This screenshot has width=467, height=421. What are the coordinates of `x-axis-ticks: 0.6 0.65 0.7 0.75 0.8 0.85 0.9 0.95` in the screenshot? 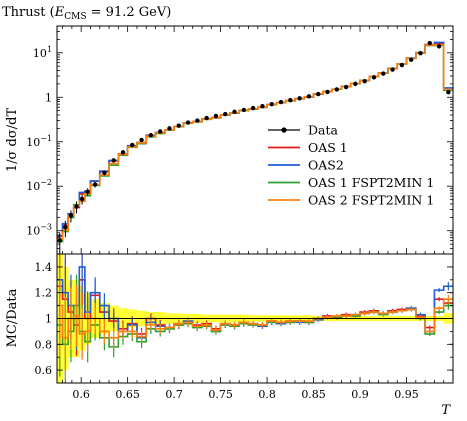 It's located at (258, 389).